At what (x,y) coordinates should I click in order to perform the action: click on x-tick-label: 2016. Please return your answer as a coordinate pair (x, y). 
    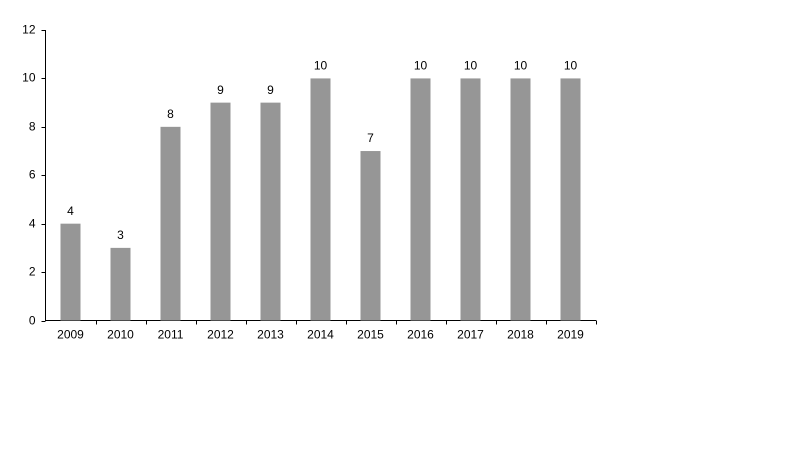
    Looking at the image, I should click on (420, 335).